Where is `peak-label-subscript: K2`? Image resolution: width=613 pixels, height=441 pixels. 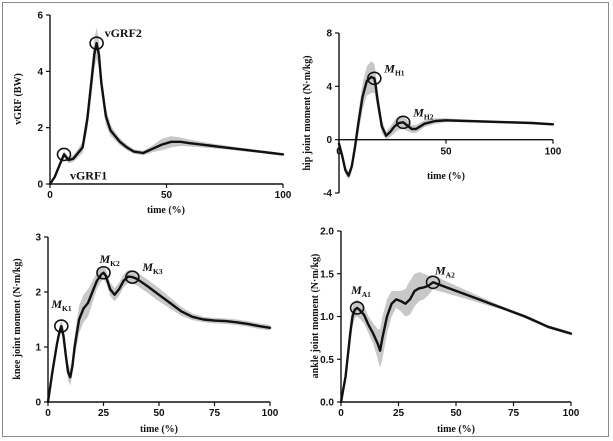 peak-label-subscript: K2 is located at coordinates (115, 263).